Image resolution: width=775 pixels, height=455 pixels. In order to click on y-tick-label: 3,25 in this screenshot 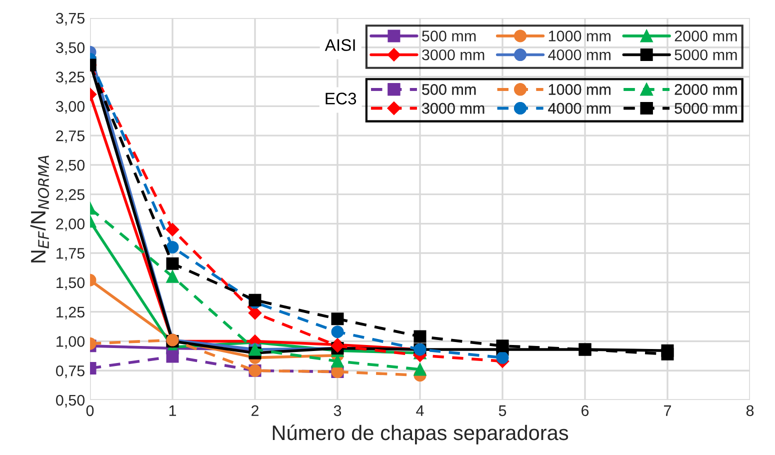, I will do `click(70, 78)`.